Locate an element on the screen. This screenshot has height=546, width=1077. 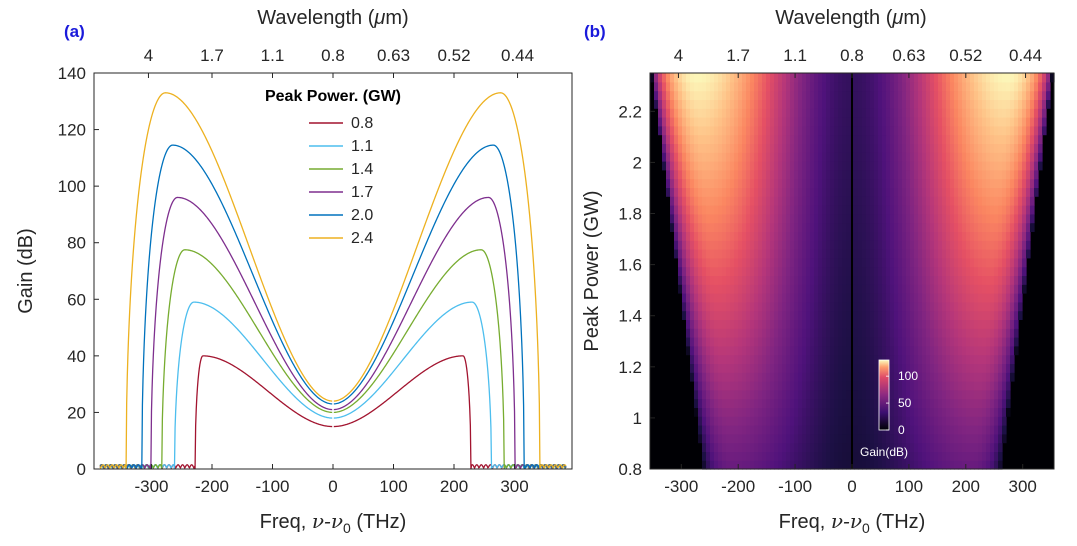
panel-label-b: (b) is located at coordinates (595, 31).